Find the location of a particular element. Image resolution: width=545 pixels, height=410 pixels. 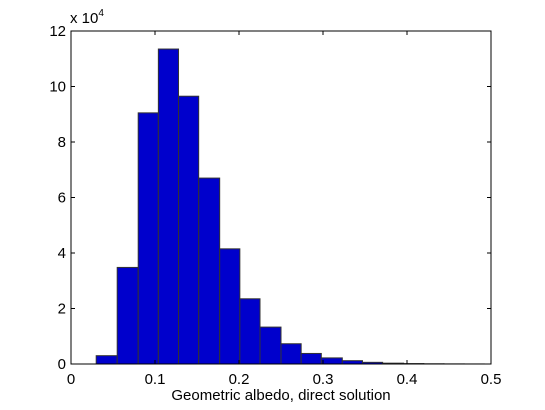

y-tick-label-5: 10 is located at coordinates (57, 87).